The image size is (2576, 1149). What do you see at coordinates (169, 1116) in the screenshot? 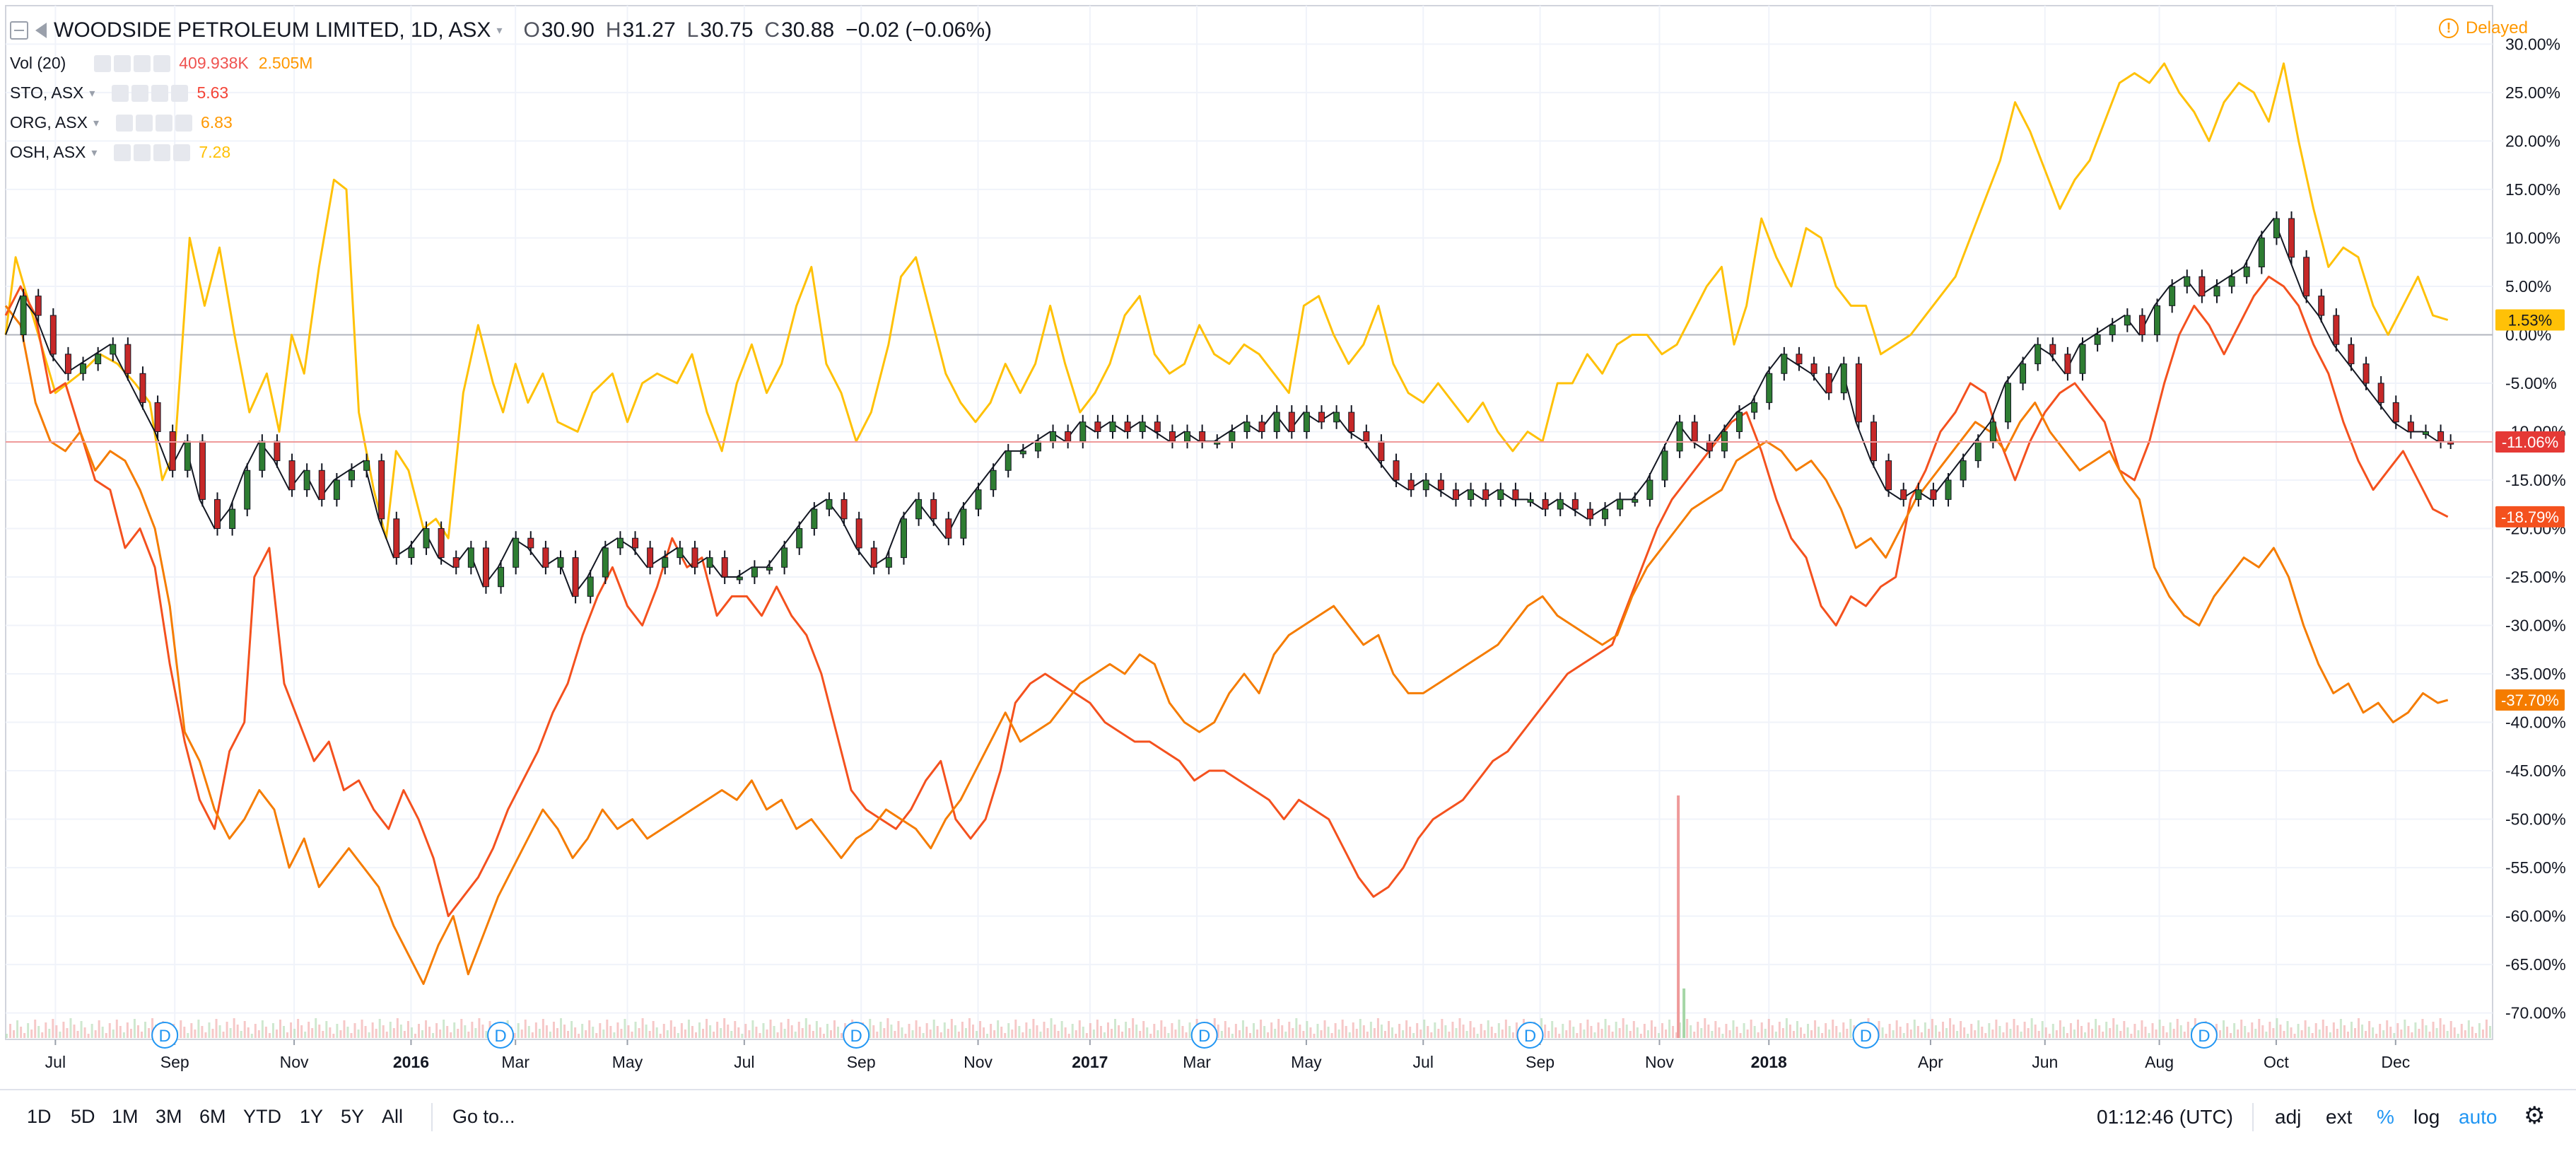
I see `timeframe-3m: 3M` at bounding box center [169, 1116].